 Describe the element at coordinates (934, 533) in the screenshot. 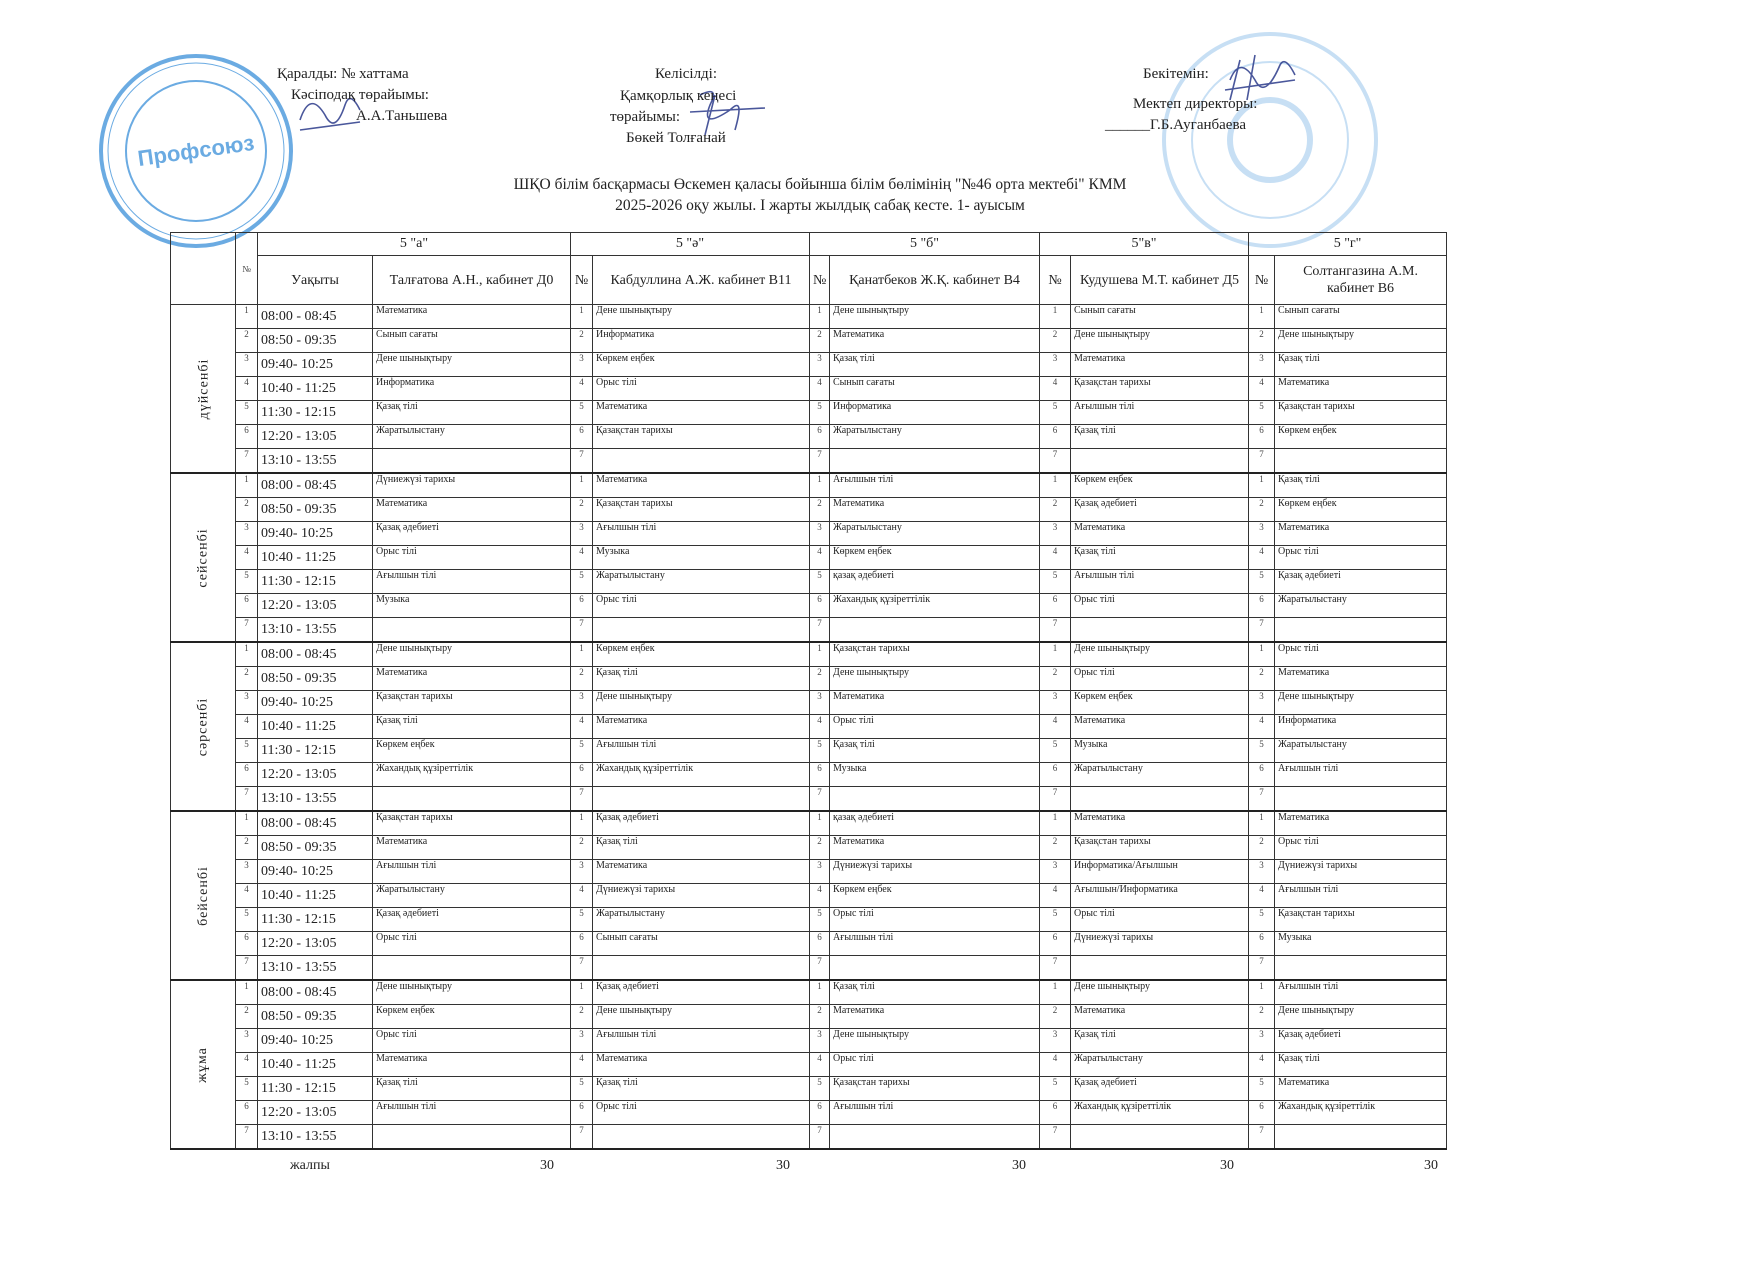

I see `subject-cell: Жаратылыстану` at that location.